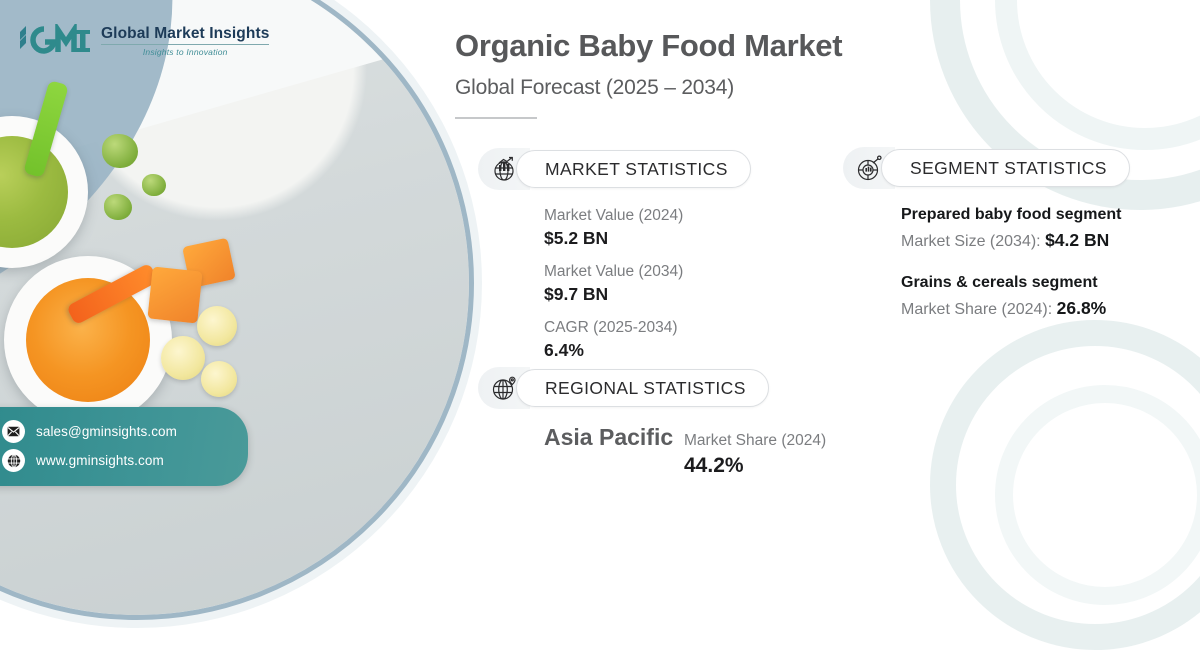  Describe the element at coordinates (645, 387) in the screenshot. I see `regional-statistics-title: REGIONAL STATISTICS` at that location.